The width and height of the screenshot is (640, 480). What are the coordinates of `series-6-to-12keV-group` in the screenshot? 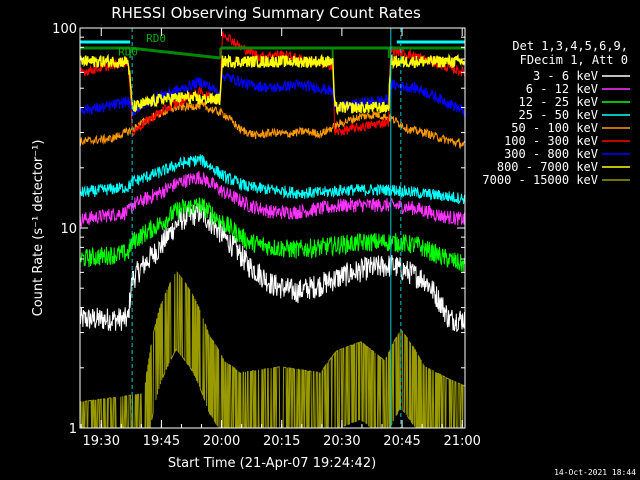 It's located at (272, 199).